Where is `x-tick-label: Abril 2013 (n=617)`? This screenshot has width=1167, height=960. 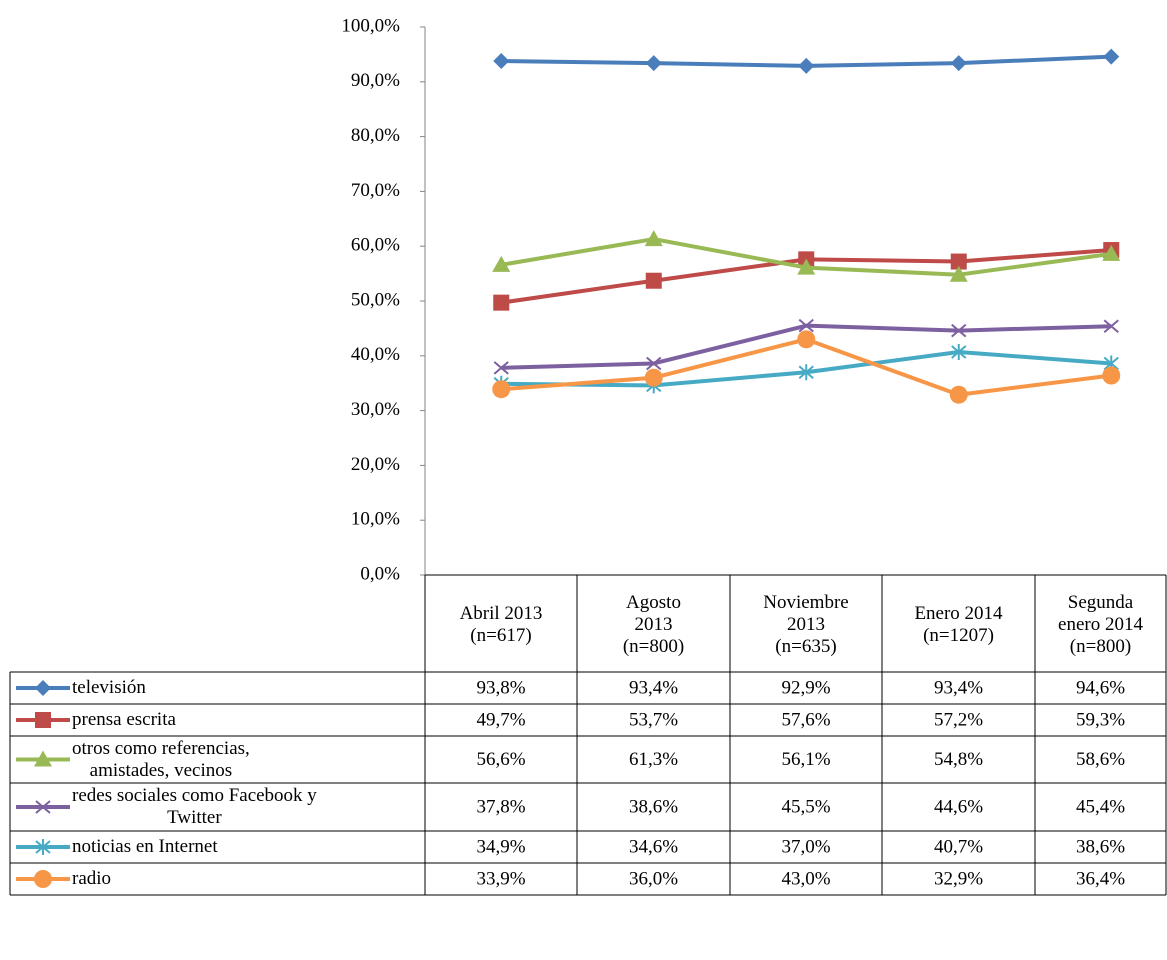
x-tick-label: Abril 2013 (n=617) is located at coordinates (501, 624).